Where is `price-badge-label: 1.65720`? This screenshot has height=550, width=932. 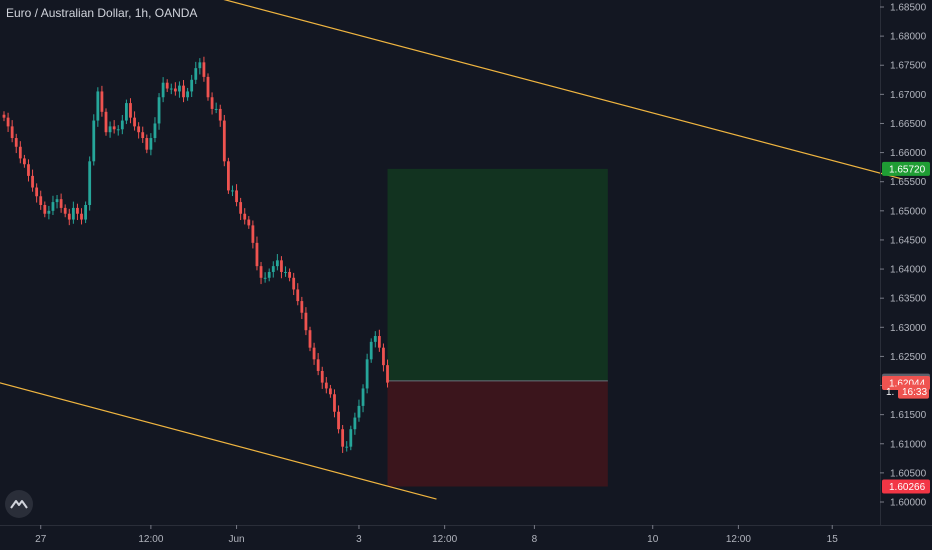 price-badge-label: 1.65720 is located at coordinates (907, 169).